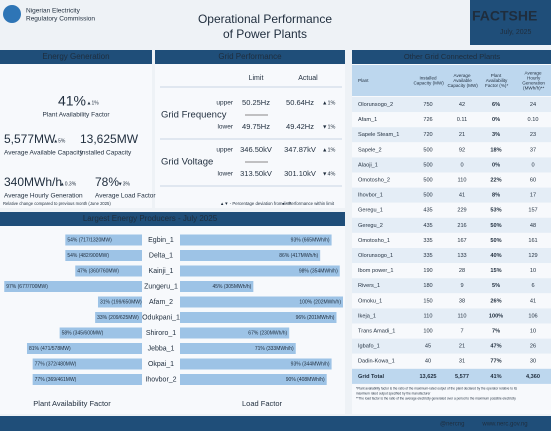 The image size is (551, 431). What do you see at coordinates (300, 126) in the screenshot?
I see `actual-value: 49.42Hz` at bounding box center [300, 126].